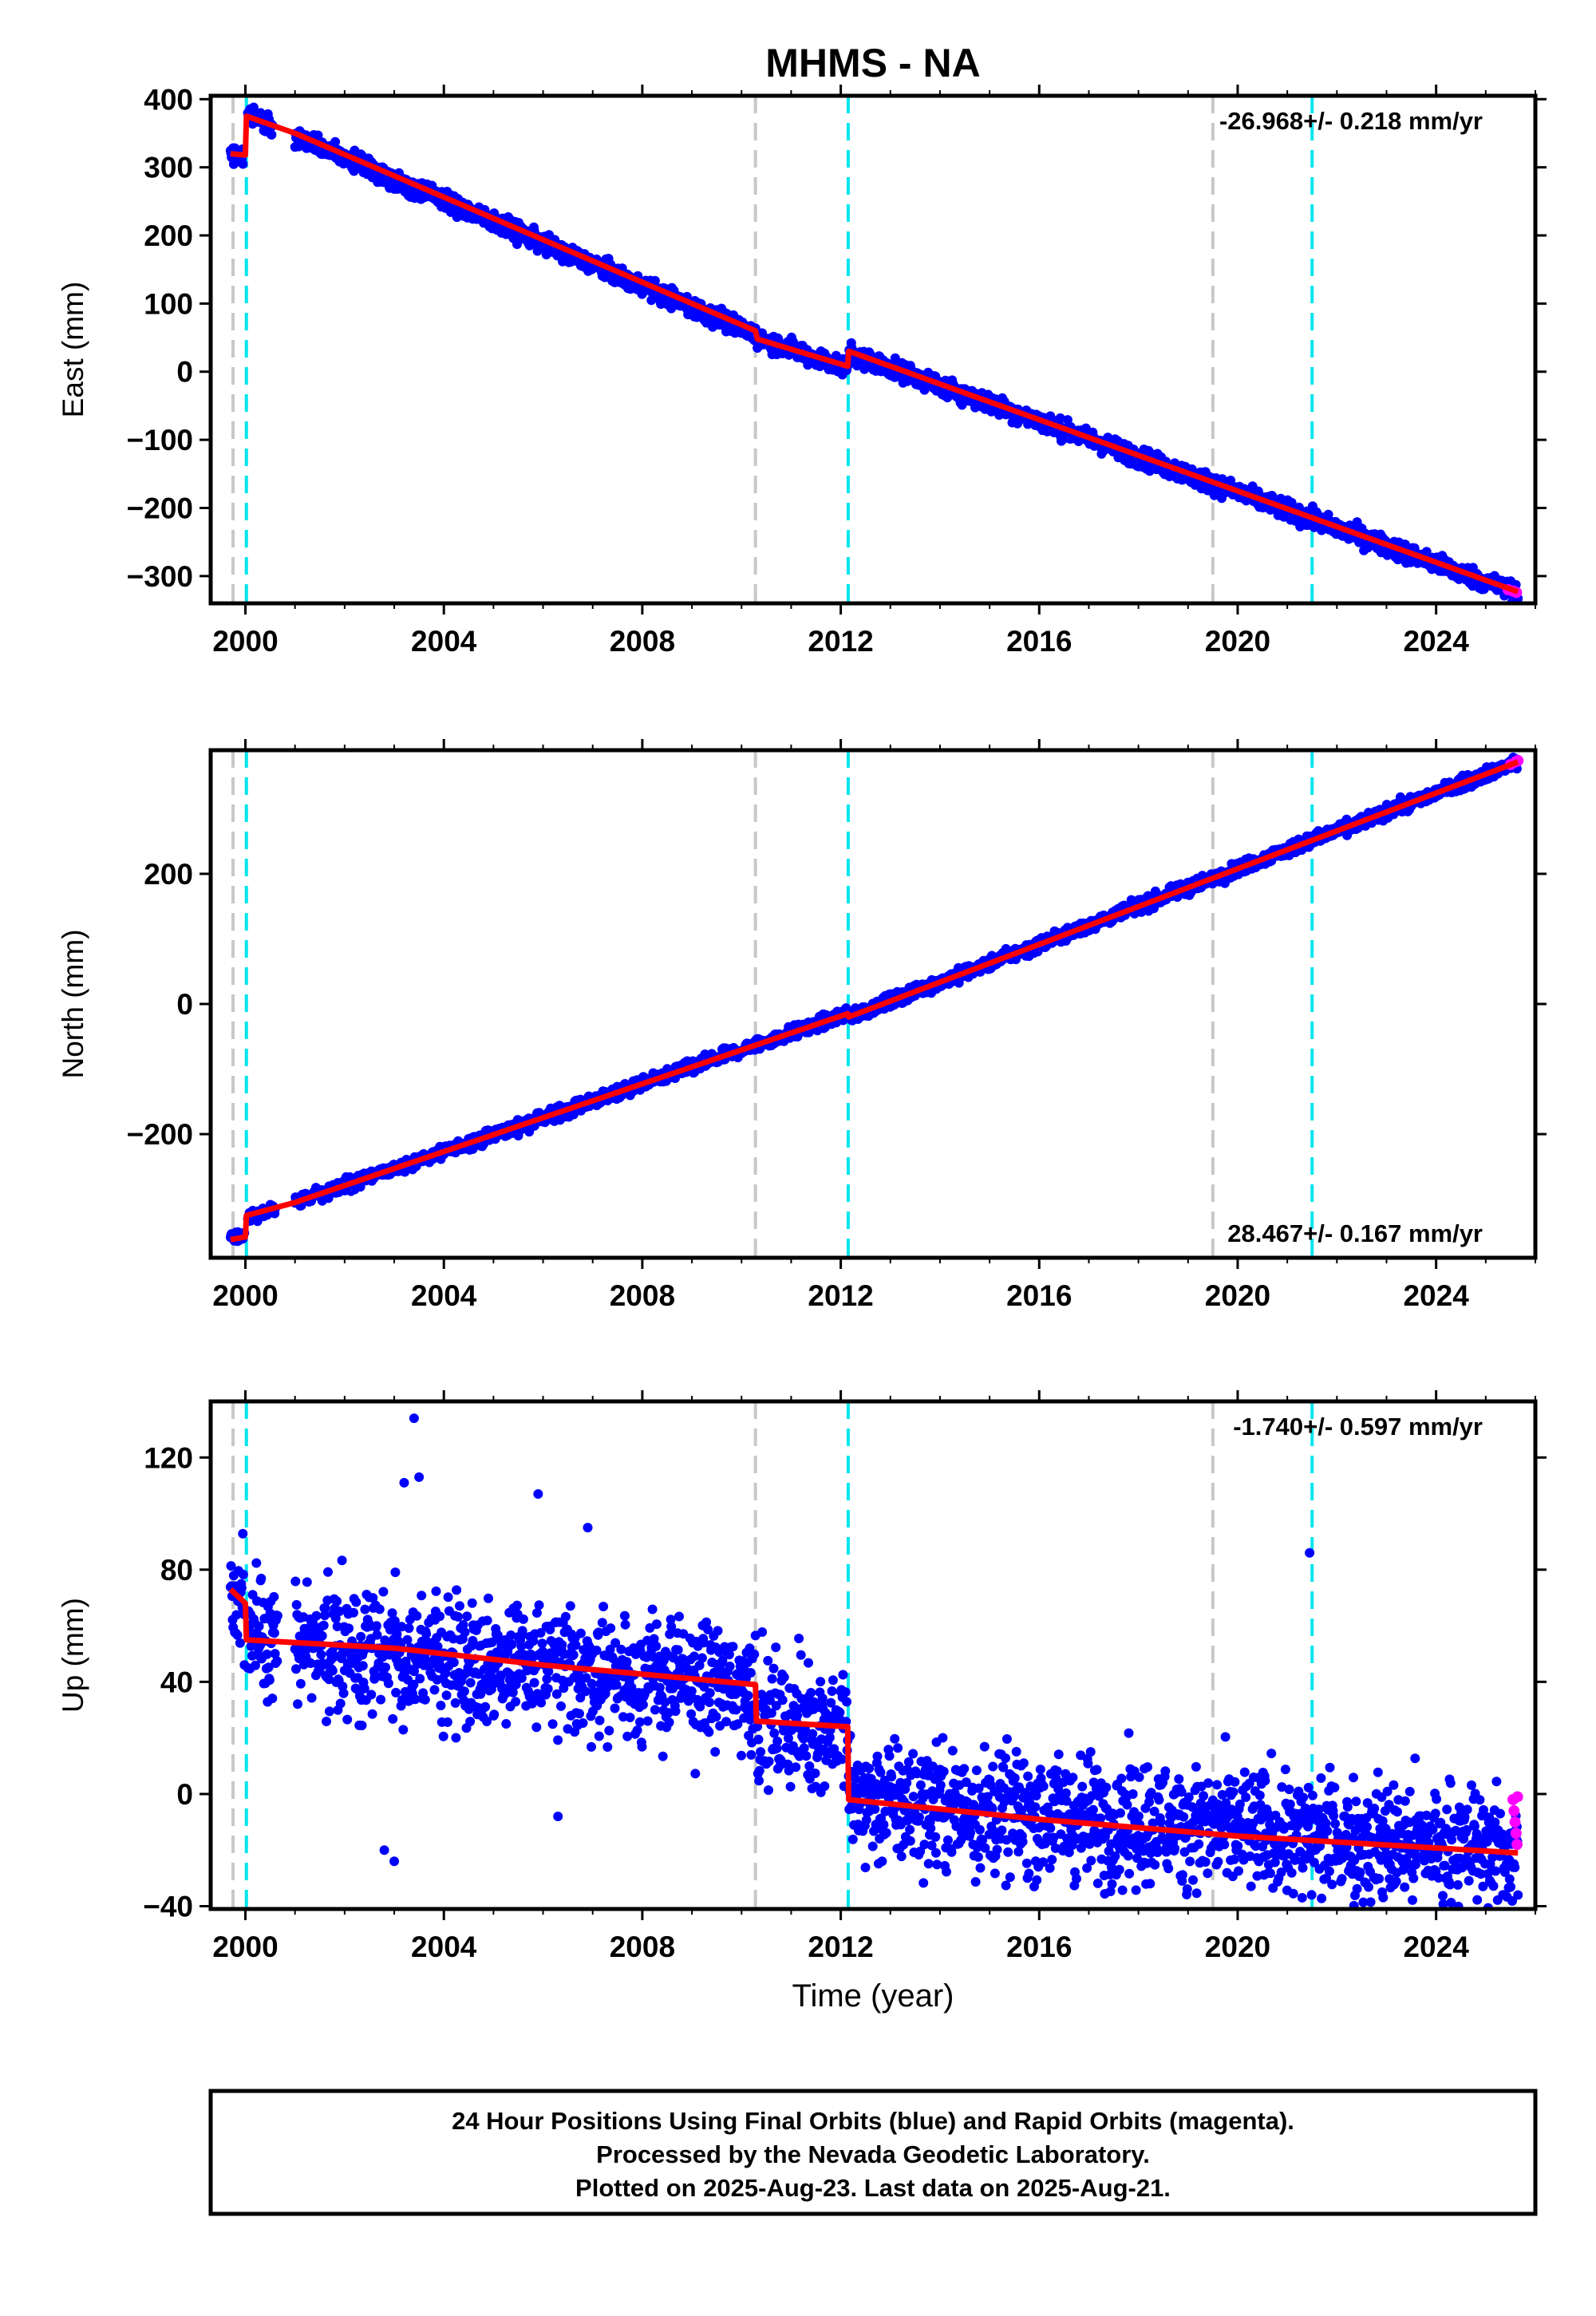 The image size is (1596, 2316). Describe the element at coordinates (168, 303) in the screenshot. I see `y-tick-label: 100` at that location.